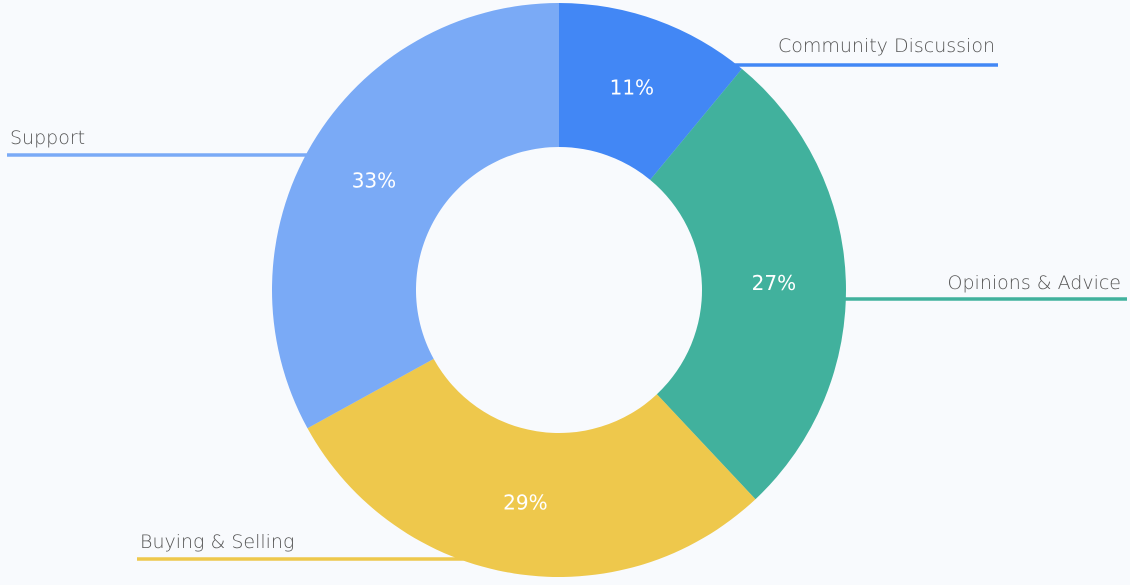  I want to click on value-label-opinions-advice: 27%, so click(774, 283).